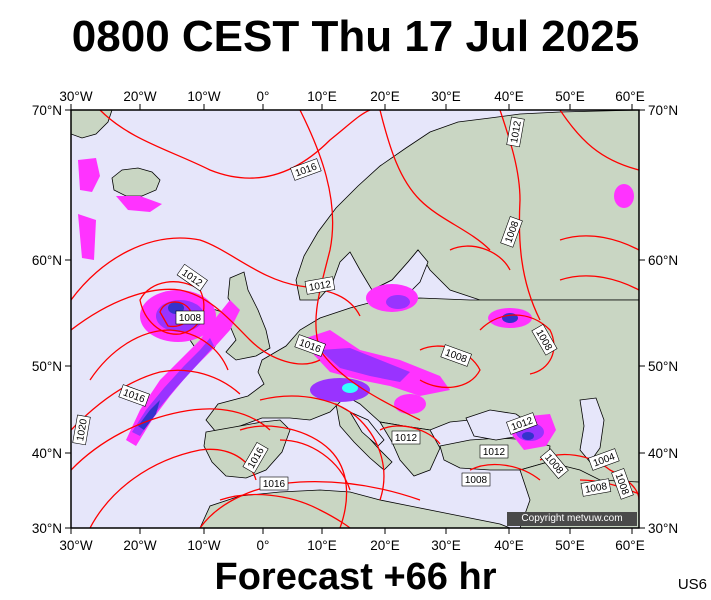  What do you see at coordinates (47, 260) in the screenshot?
I see `left-tick-label: 60°N` at bounding box center [47, 260].